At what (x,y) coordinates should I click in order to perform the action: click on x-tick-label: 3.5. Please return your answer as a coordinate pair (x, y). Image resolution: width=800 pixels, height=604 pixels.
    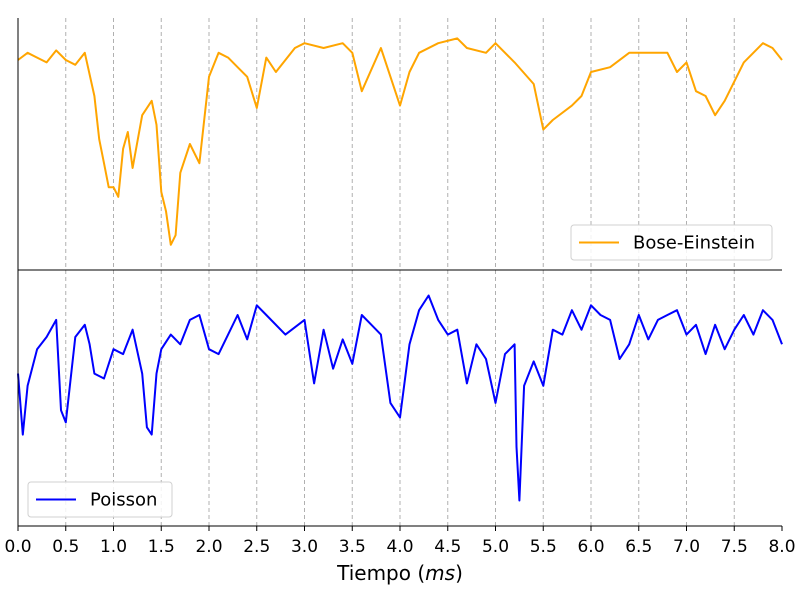
    Looking at the image, I should click on (352, 547).